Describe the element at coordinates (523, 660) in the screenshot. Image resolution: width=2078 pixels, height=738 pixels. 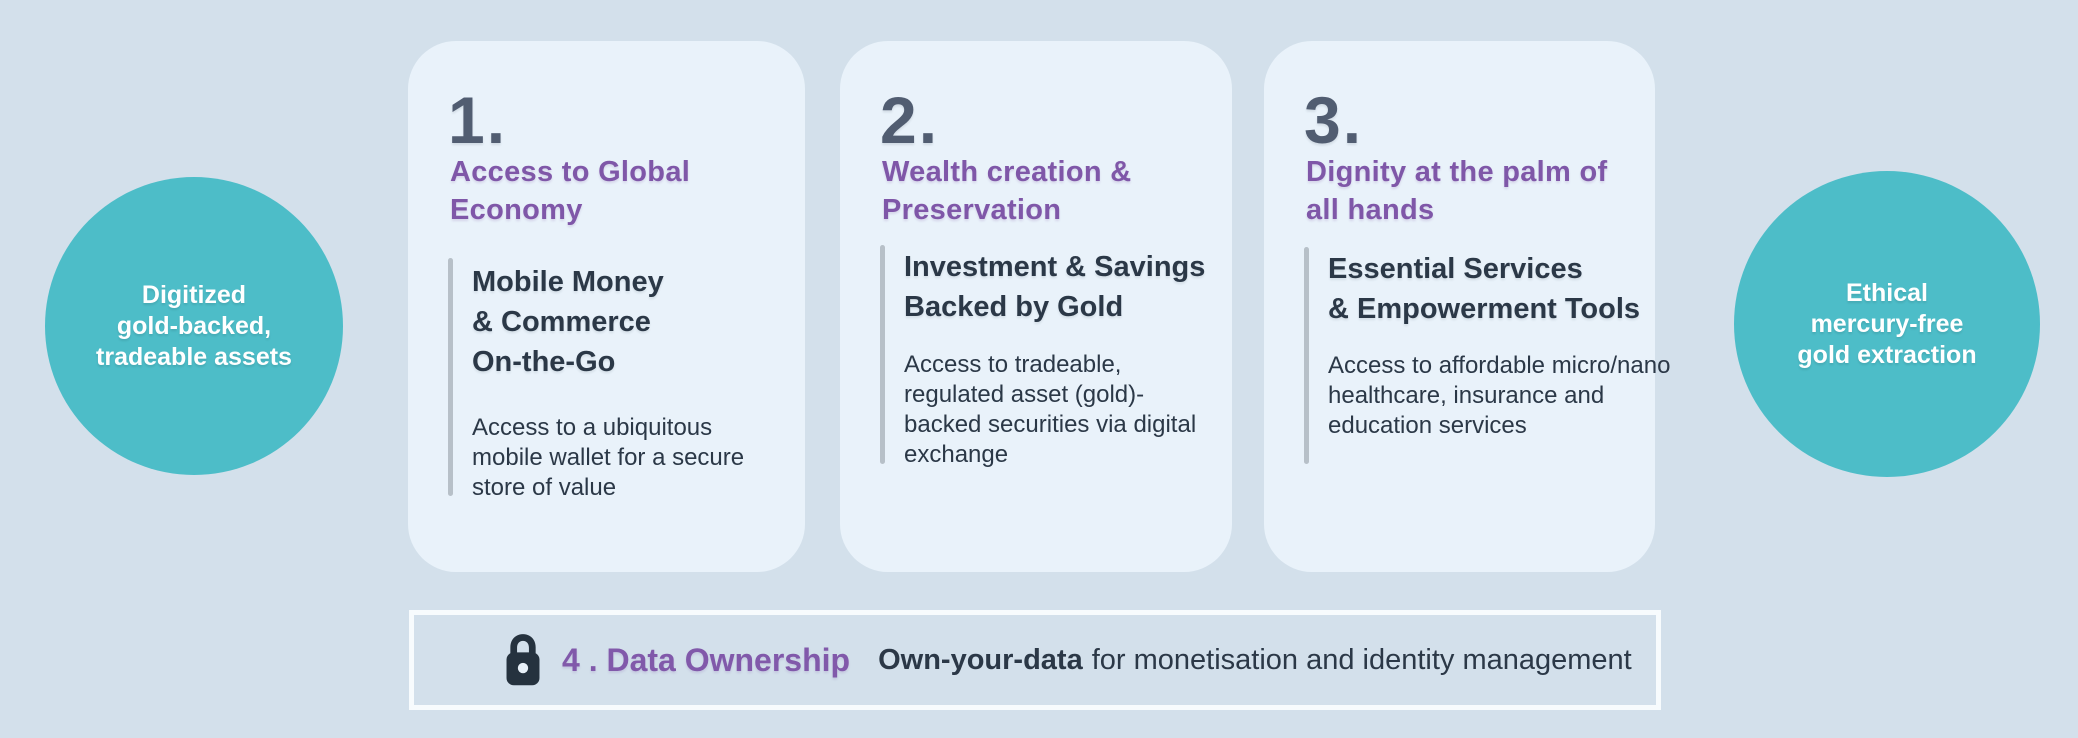
I see `lock-icon` at that location.